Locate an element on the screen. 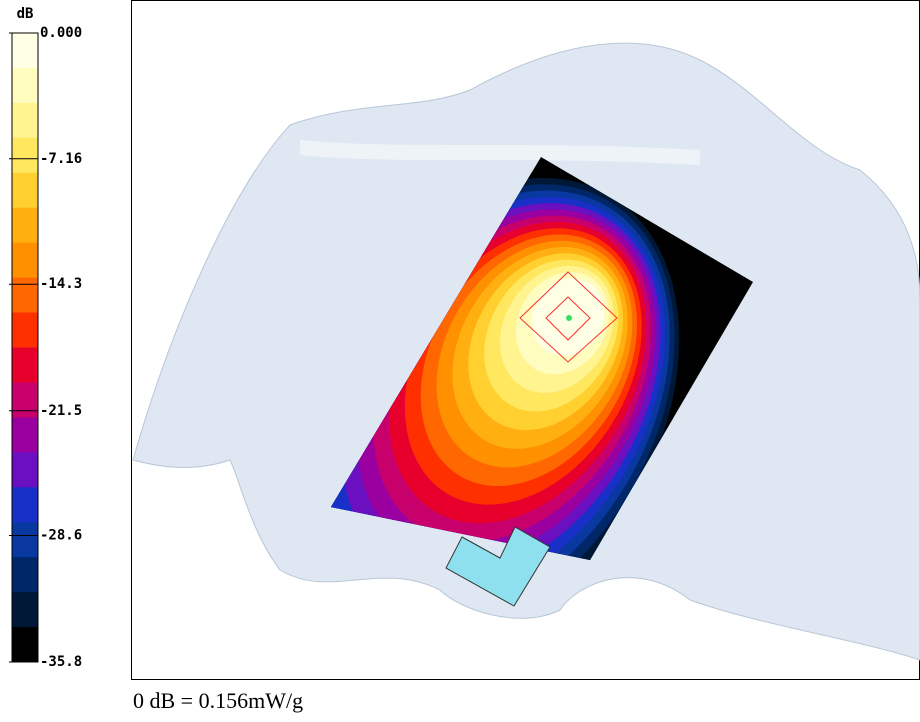 This screenshot has height=722, width=920. head-highlight is located at coordinates (500, 152).